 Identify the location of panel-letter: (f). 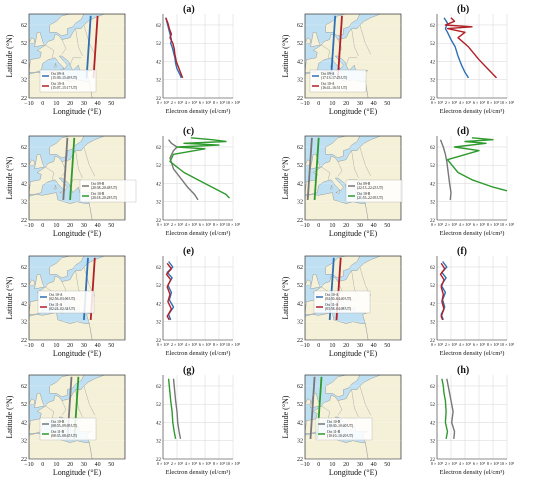
(462, 251).